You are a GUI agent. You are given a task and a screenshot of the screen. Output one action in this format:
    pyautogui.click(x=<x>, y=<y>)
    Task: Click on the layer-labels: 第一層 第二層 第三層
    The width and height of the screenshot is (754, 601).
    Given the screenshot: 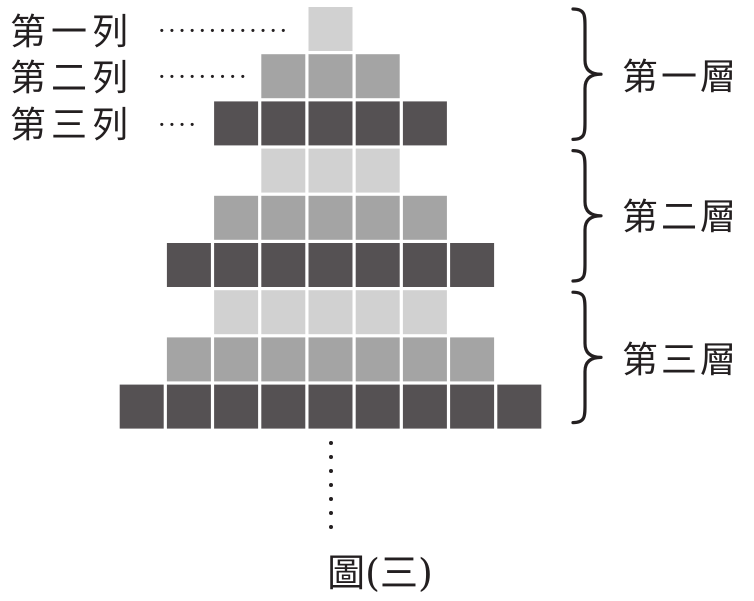 What is the action you would take?
    pyautogui.click(x=680, y=219)
    